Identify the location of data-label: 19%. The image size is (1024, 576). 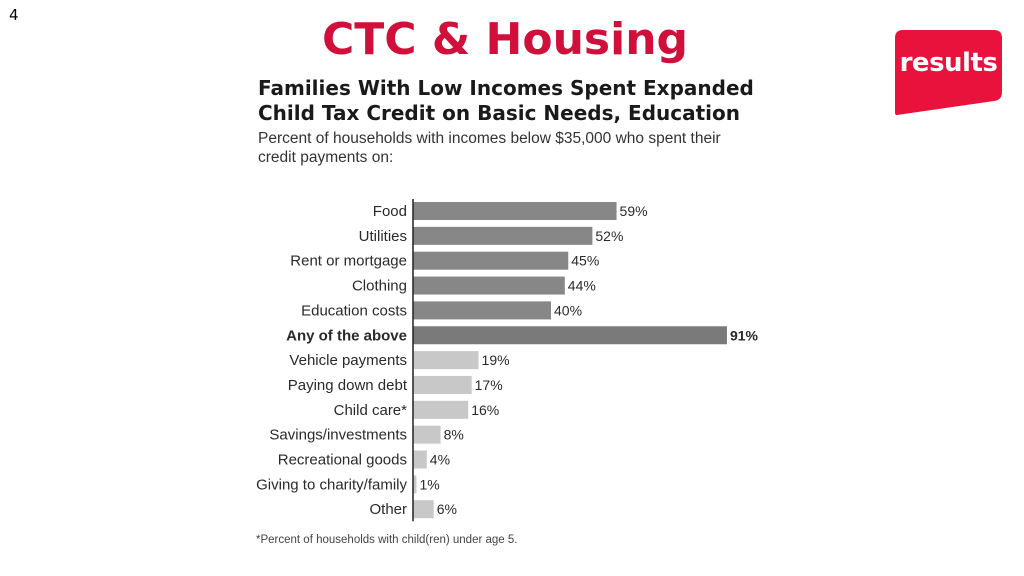
(496, 360).